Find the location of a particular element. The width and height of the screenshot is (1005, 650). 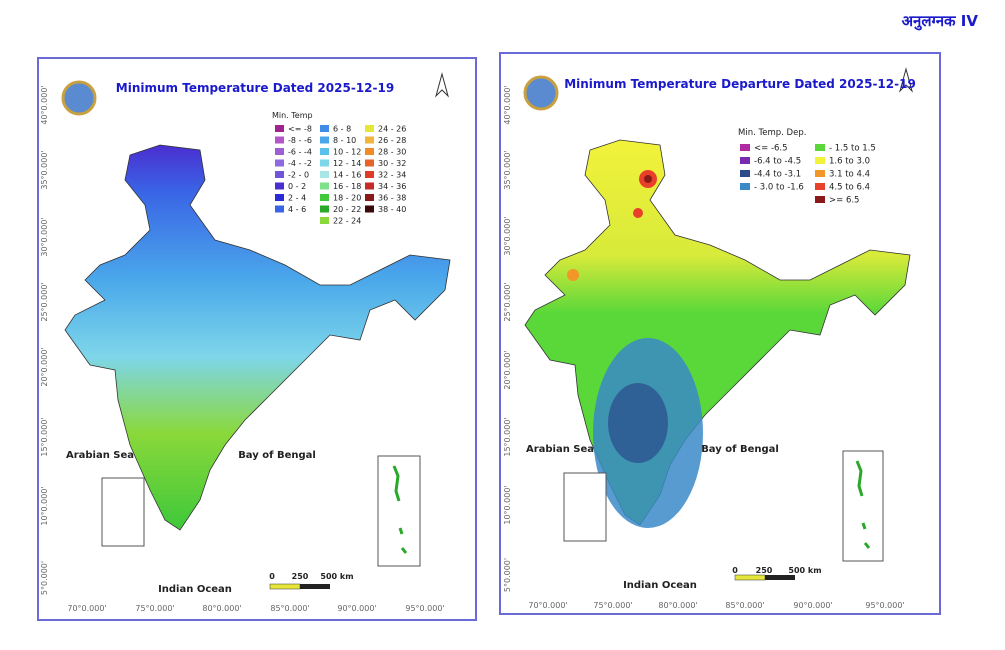

legend-label: <= -8 is located at coordinates (300, 129).